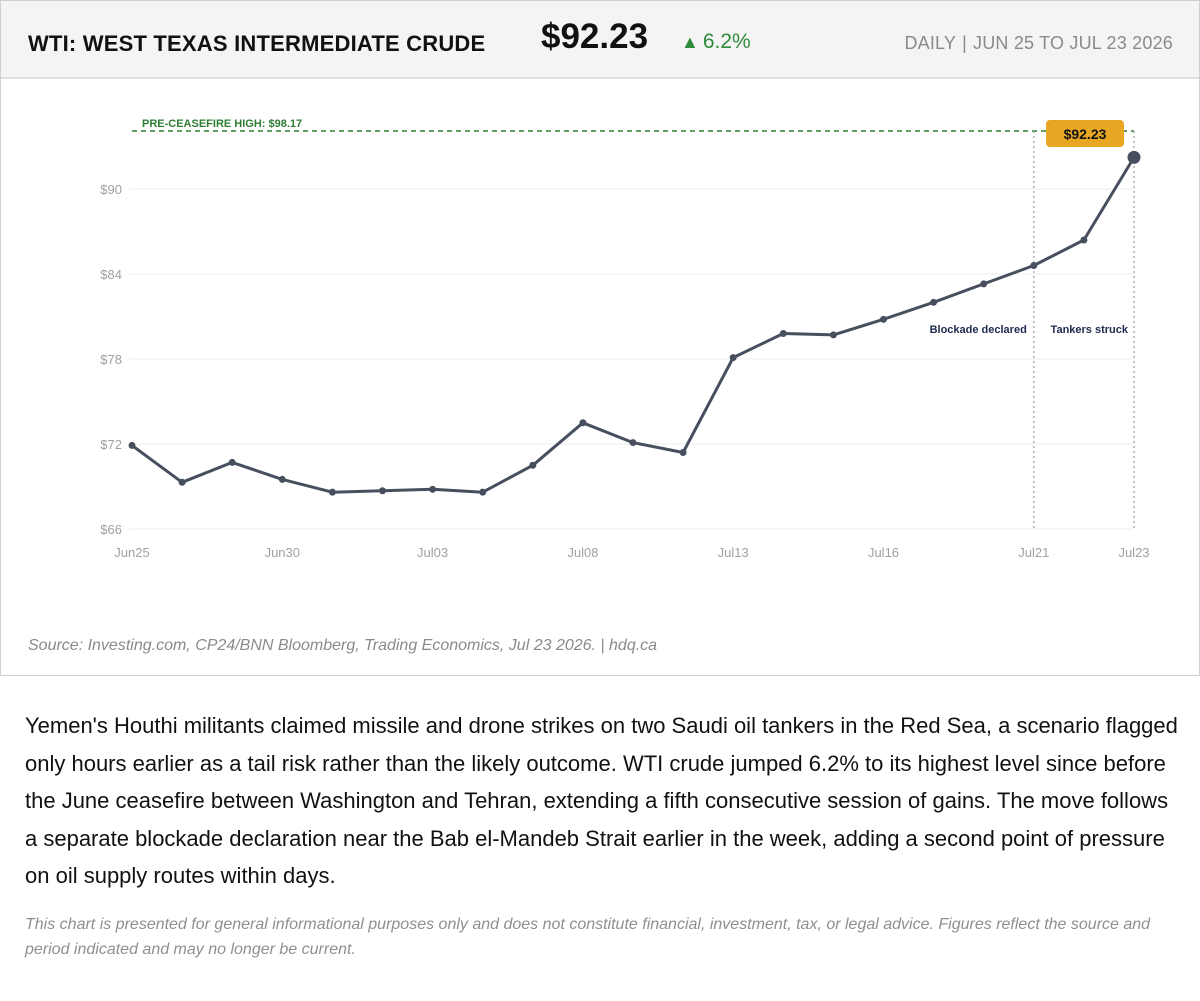 The height and width of the screenshot is (1001, 1200). What do you see at coordinates (726, 41) in the screenshot?
I see `price-change-value: 6.2%` at bounding box center [726, 41].